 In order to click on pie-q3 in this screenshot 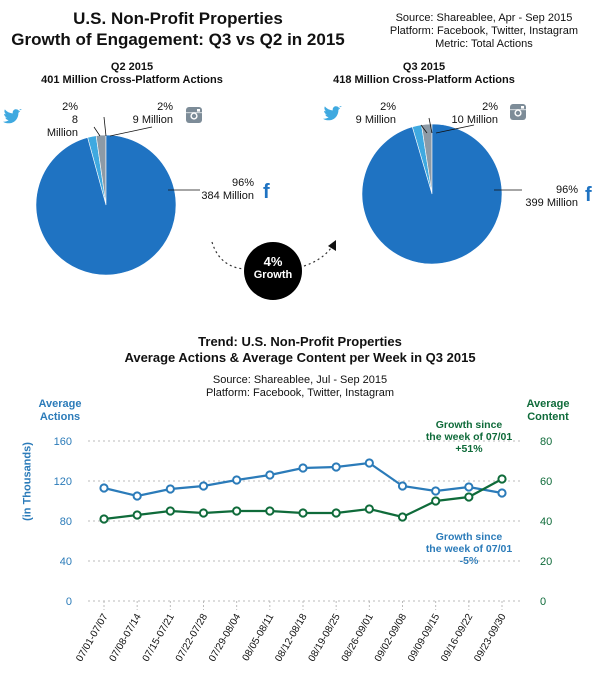, I will do `click(432, 194)`.